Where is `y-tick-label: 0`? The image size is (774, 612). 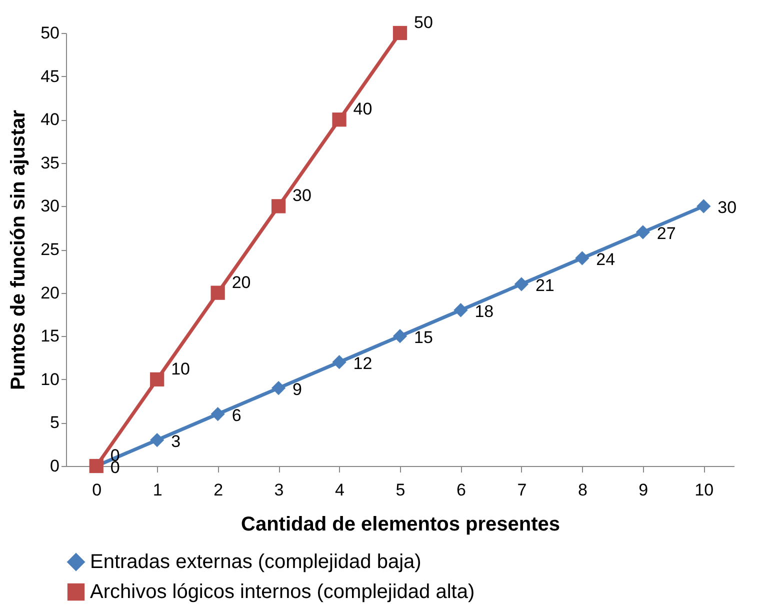 y-tick-label: 0 is located at coordinates (55, 466).